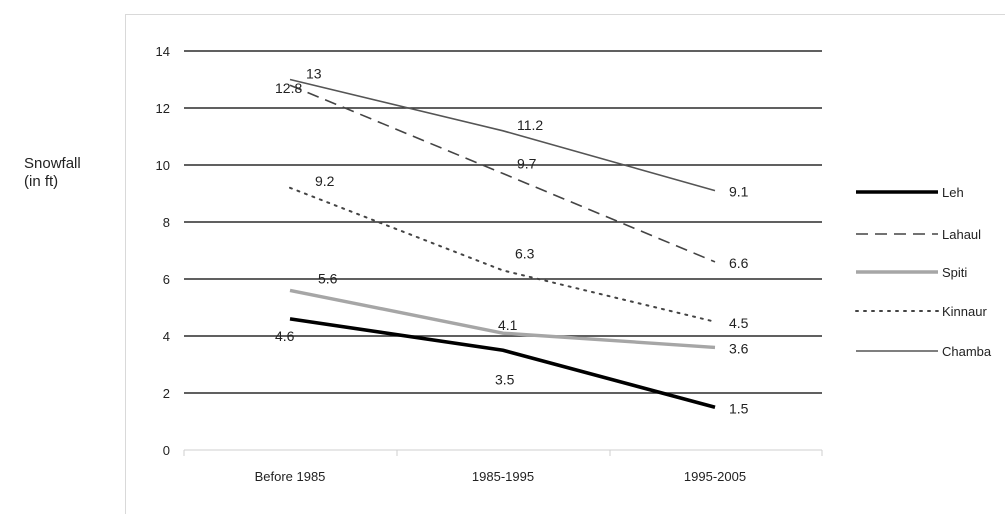 The width and height of the screenshot is (1005, 514). What do you see at coordinates (325, 181) in the screenshot?
I see `data-label-kinnaur: 9.2` at bounding box center [325, 181].